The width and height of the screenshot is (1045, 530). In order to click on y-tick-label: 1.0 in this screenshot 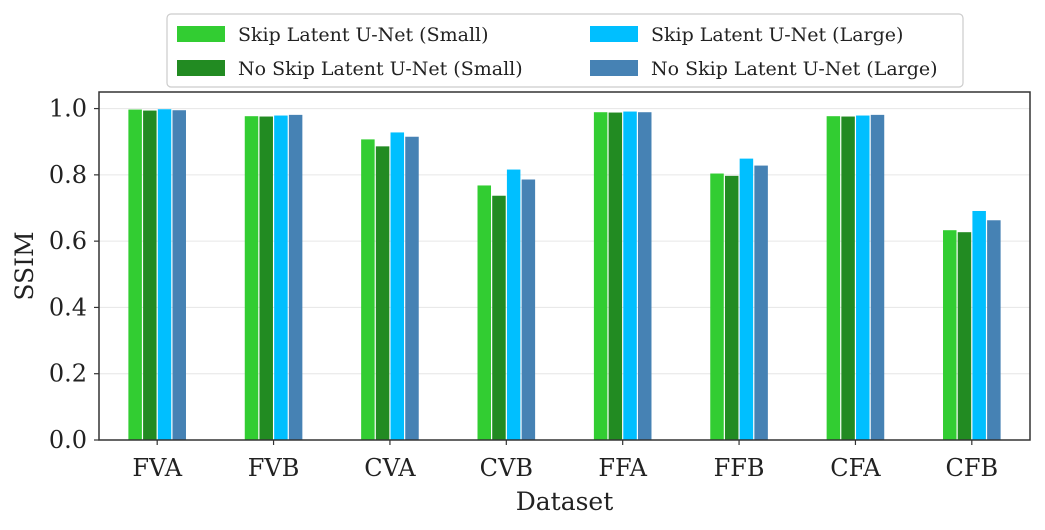, I will do `click(68, 109)`.